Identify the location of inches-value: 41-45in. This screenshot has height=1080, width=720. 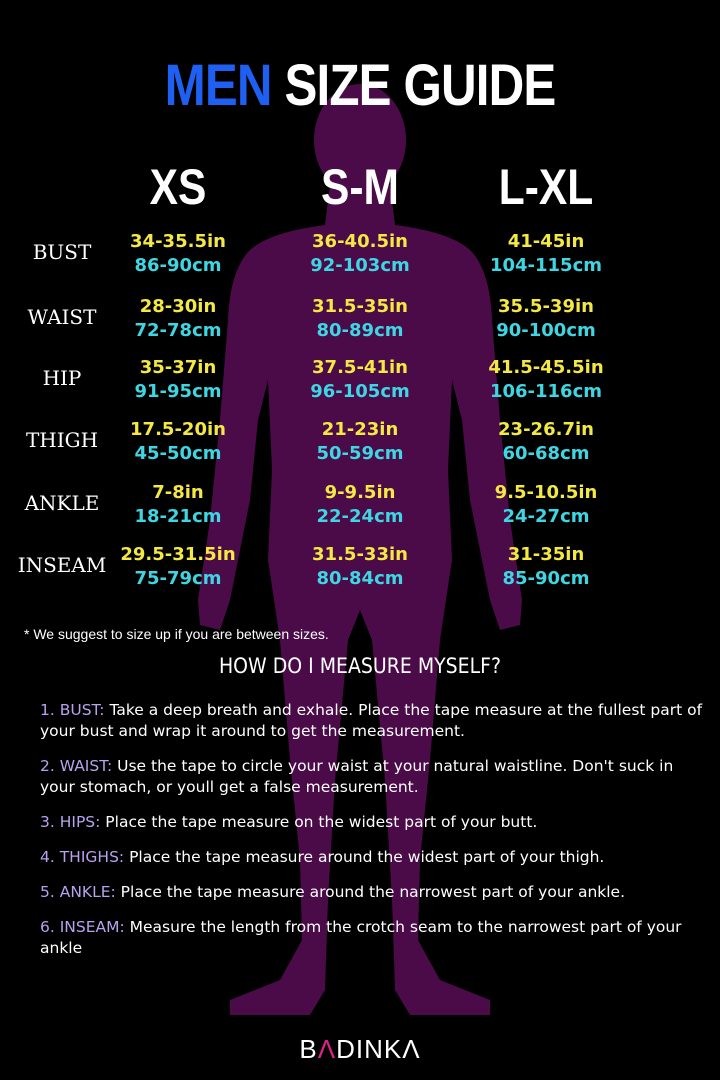
(546, 241).